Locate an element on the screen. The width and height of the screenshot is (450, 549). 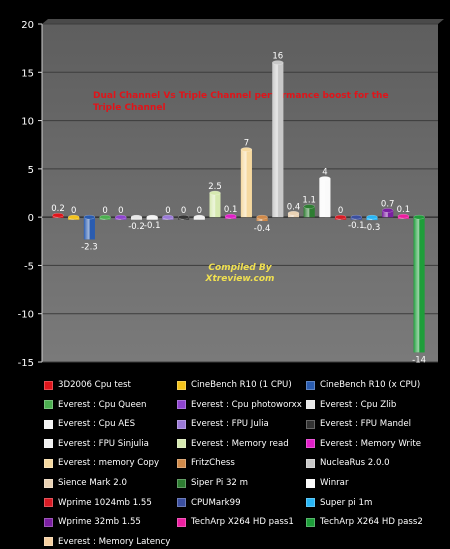
y-tick-label: 5 is located at coordinates (31, 170).